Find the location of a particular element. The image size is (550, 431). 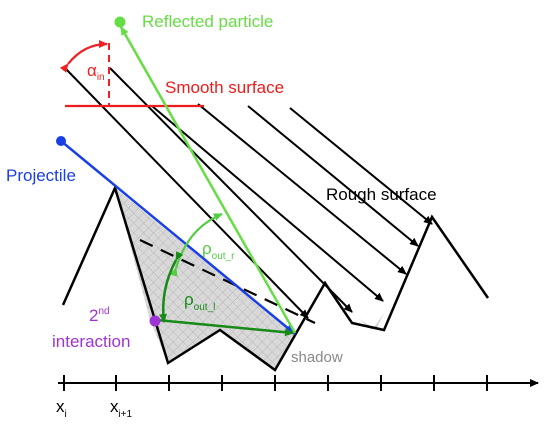

x-i1-subscript: i+1 is located at coordinates (126, 414).